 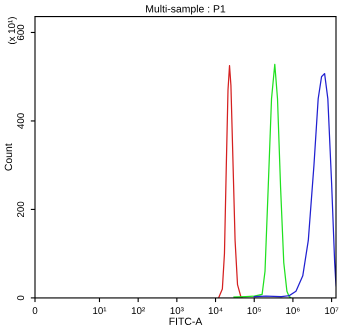 I want to click on x-tick-label: 10¹, so click(x=99, y=310).